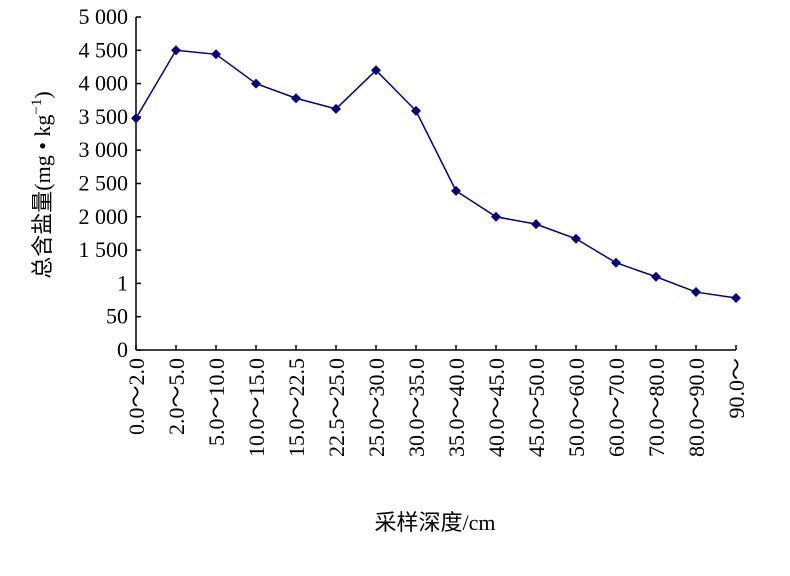 Image resolution: width=790 pixels, height=576 pixels. What do you see at coordinates (656, 407) in the screenshot?
I see `x-tick-label: 70.0～80.0` at bounding box center [656, 407].